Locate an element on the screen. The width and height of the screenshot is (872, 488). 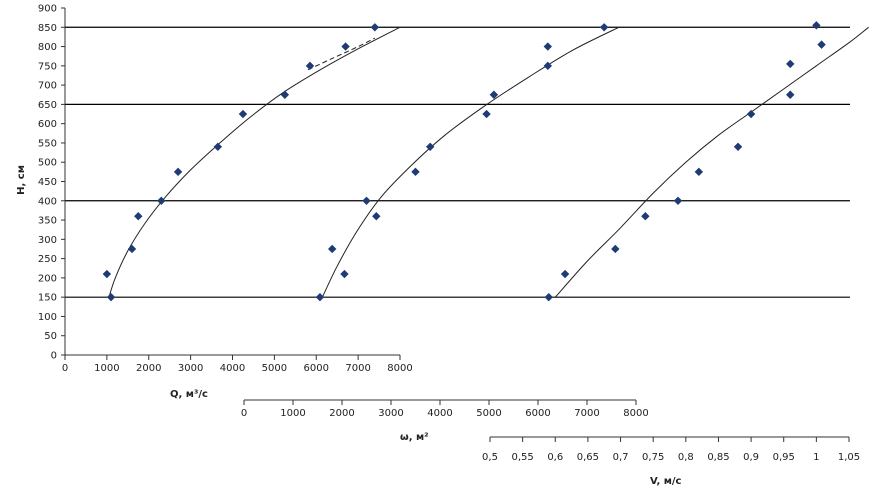
V-tick-label: 0,65 is located at coordinates (588, 457).